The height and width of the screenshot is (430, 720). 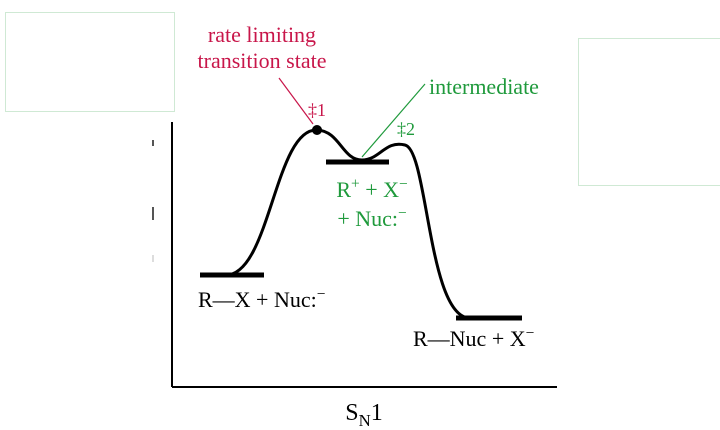 What do you see at coordinates (262, 34) in the screenshot?
I see `rate-limiting-line1: rate limiting` at bounding box center [262, 34].